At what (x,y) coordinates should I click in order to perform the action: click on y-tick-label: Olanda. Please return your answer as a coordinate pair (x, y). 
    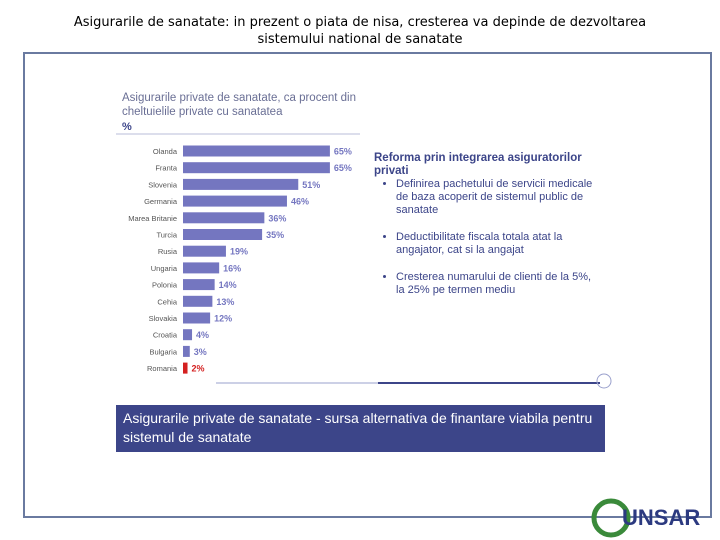
    Looking at the image, I should click on (165, 151).